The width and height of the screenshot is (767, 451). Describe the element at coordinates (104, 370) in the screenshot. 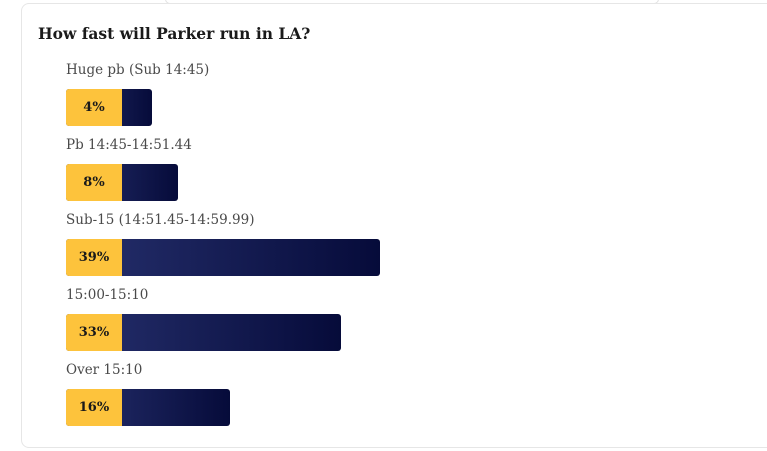

I see `option-label: Over 15:10` at that location.